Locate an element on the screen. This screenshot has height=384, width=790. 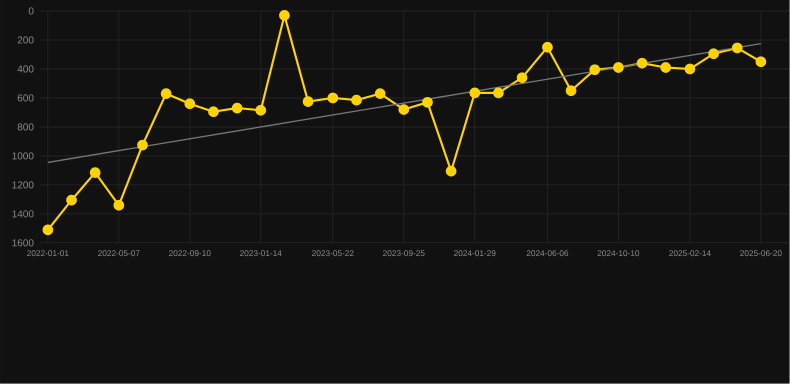
y-tick-label: 400 is located at coordinates (26, 69).